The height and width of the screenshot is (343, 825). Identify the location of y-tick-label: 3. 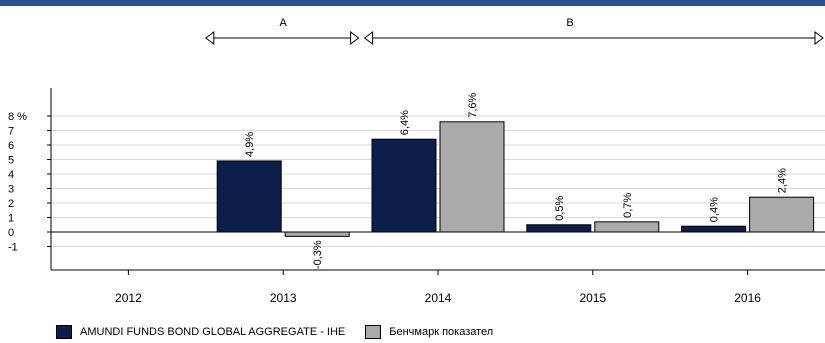
(11, 190).